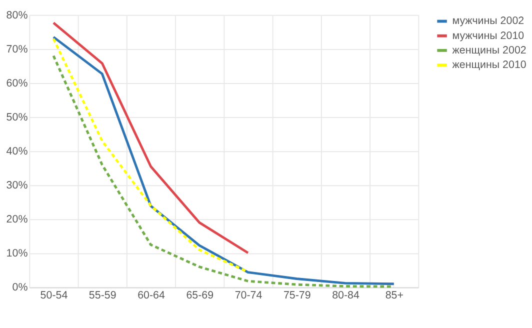 The image size is (532, 328). What do you see at coordinates (17, 117) in the screenshot?
I see `y-tick-label: 50%` at bounding box center [17, 117].